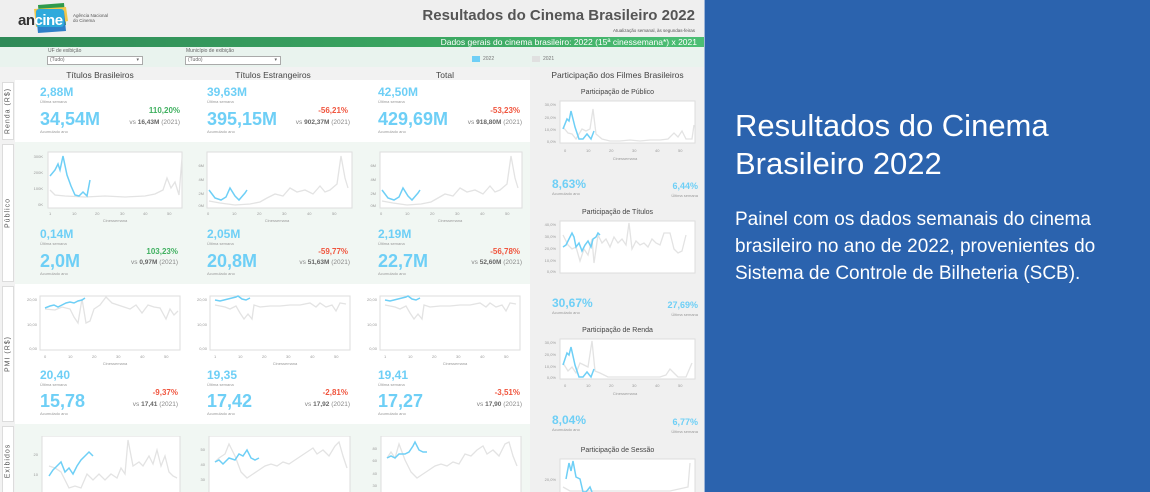 The width and height of the screenshot is (1150, 492). I want to click on renda-total-last-week: 42,50M Última semana, so click(398, 94).